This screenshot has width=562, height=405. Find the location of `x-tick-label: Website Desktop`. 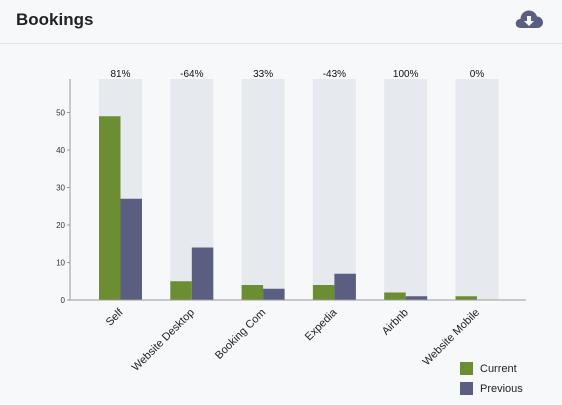

x-tick-label: Website Desktop is located at coordinates (163, 340).